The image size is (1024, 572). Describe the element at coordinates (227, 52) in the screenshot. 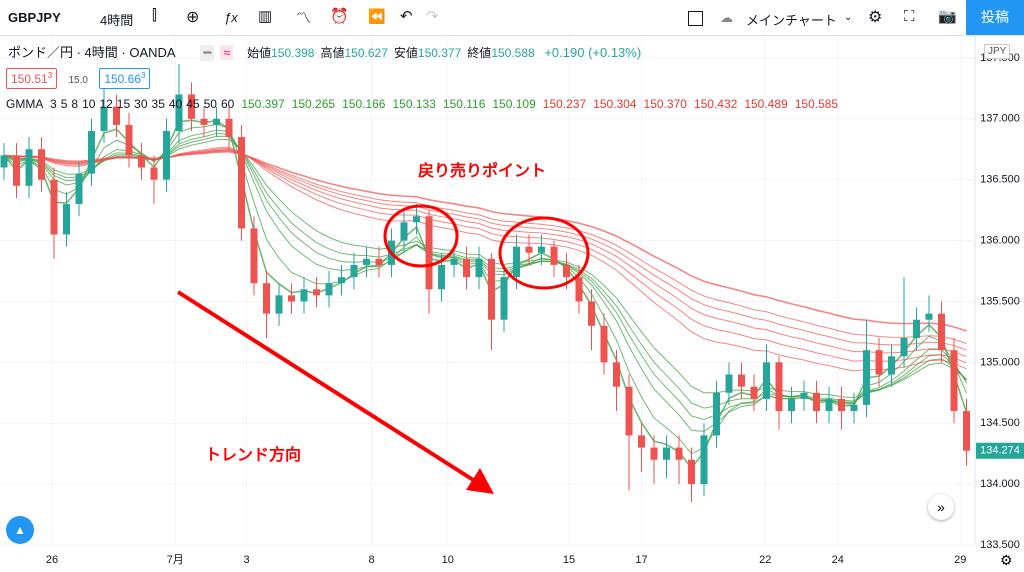

I see `mode-toggle: ≈` at that location.